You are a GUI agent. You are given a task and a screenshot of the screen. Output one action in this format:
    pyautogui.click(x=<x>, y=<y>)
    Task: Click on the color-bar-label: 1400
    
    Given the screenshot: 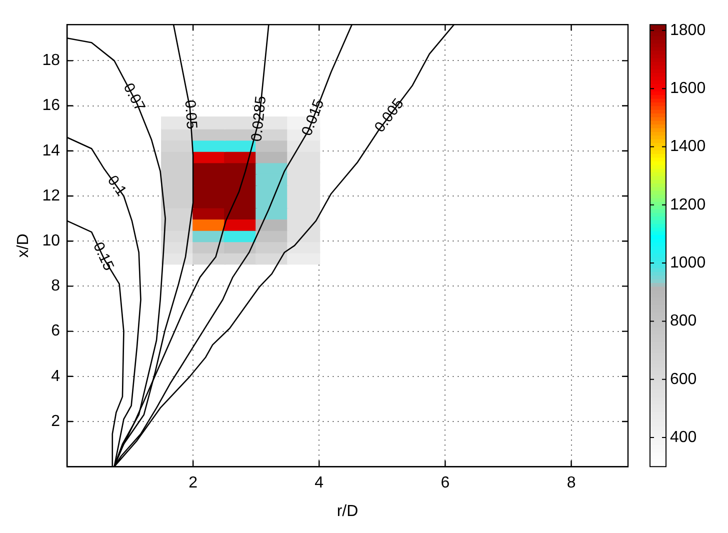 What is the action you would take?
    pyautogui.click(x=688, y=147)
    